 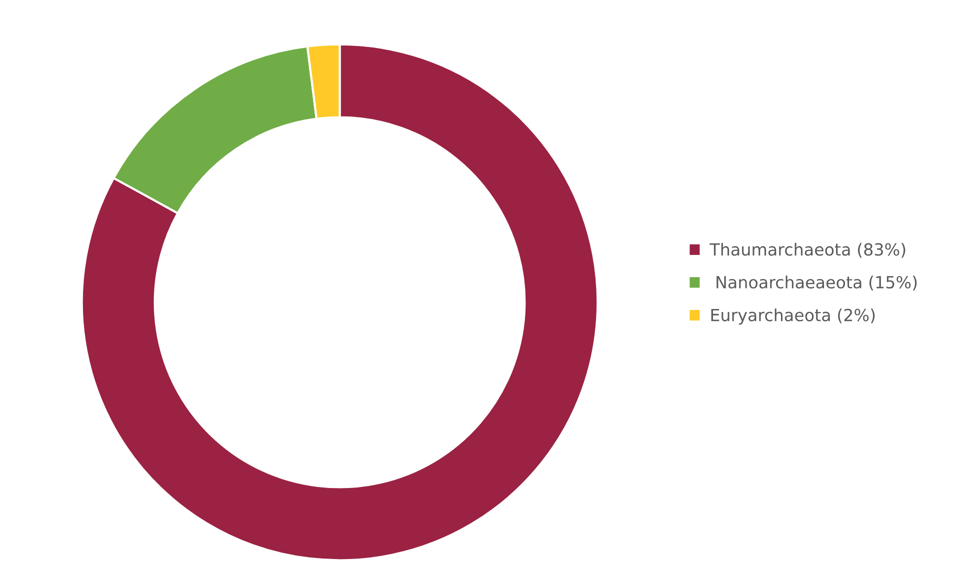 What do you see at coordinates (808, 250) in the screenshot?
I see `legend-label: Thaumarchaeota (83%)` at bounding box center [808, 250].